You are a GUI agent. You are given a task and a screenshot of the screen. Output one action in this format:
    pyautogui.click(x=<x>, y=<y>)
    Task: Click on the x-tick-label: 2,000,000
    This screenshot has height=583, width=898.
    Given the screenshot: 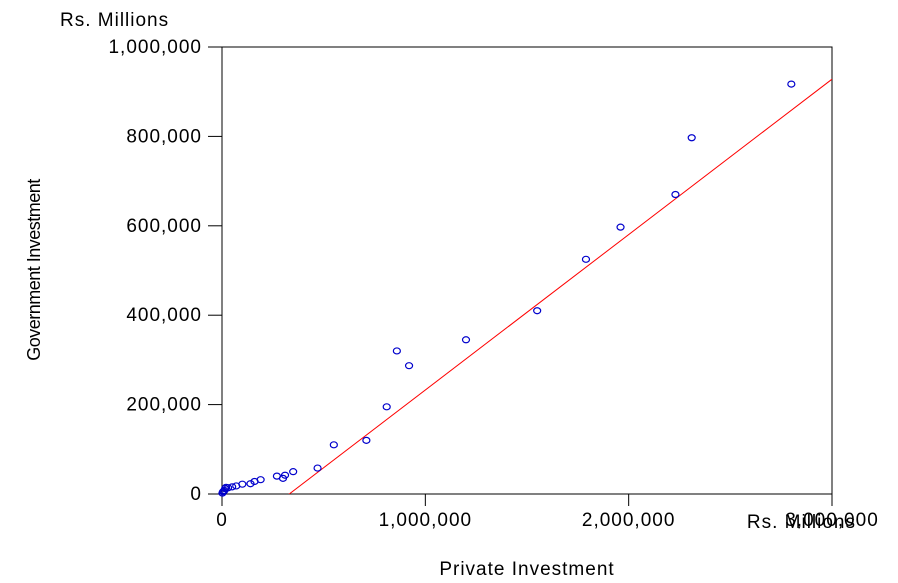 What is the action you would take?
    pyautogui.click(x=629, y=520)
    